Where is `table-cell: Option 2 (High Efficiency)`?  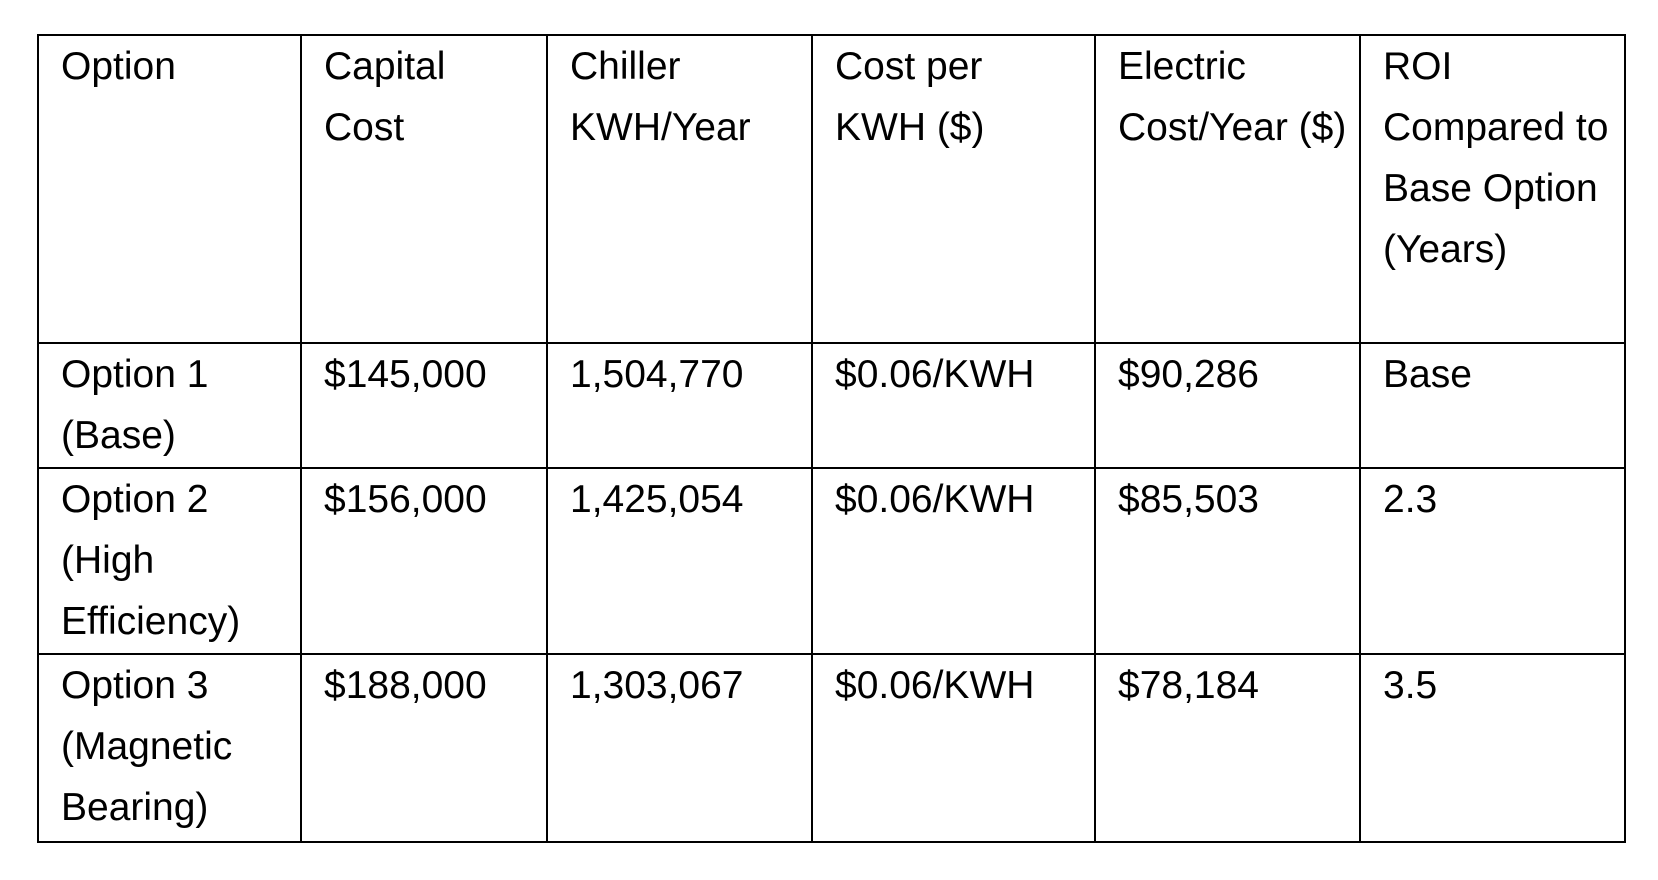 table-cell: Option 2 (High Efficiency) is located at coordinates (169, 561).